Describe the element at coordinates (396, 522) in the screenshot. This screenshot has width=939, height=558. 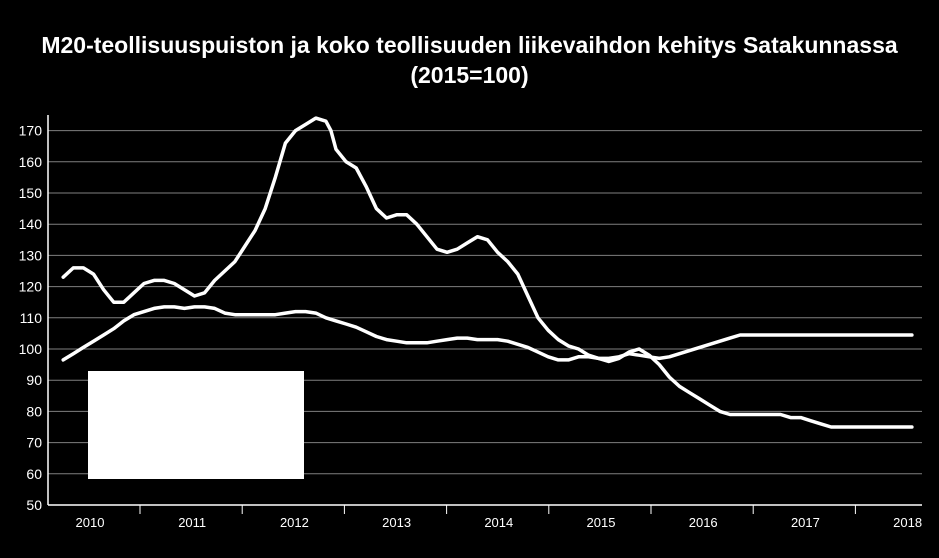
I see `x-tick-label: 2013` at that location.